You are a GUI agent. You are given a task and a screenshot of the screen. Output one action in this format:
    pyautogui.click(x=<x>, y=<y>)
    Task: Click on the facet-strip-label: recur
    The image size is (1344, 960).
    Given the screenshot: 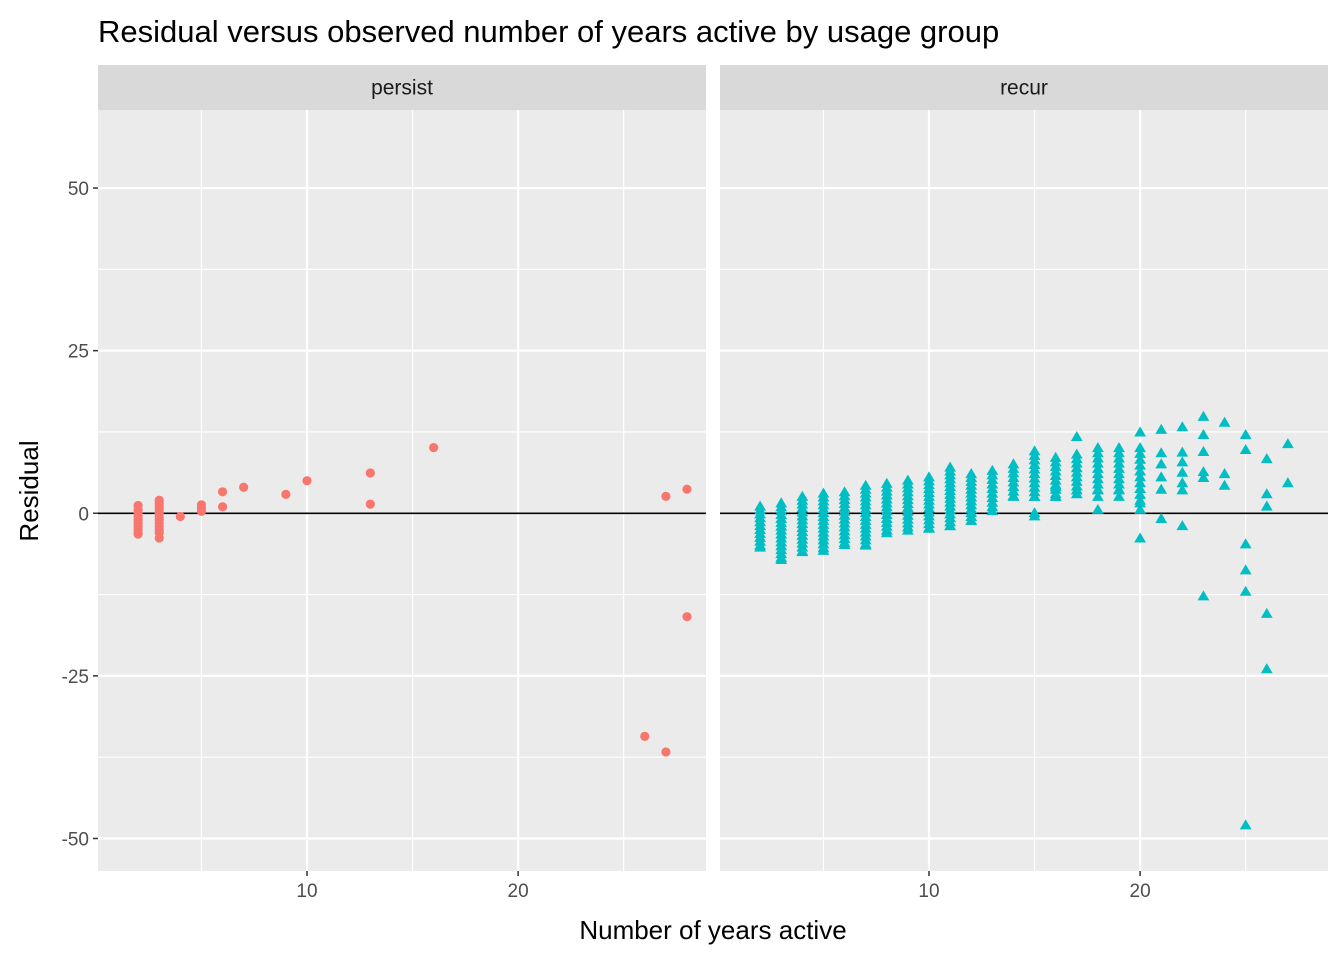 What is the action you would take?
    pyautogui.click(x=1024, y=88)
    